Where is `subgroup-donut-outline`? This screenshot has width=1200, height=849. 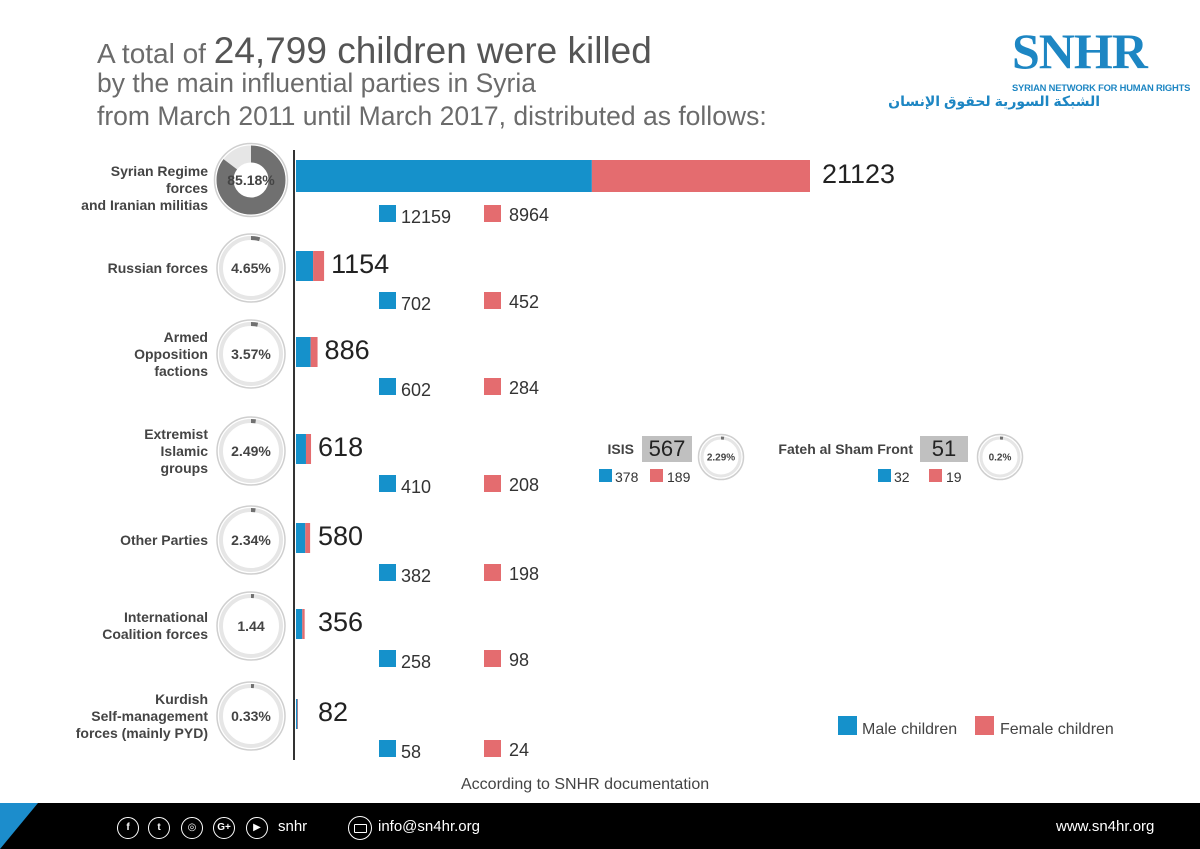
subgroup-donut-outline is located at coordinates (1000, 457).